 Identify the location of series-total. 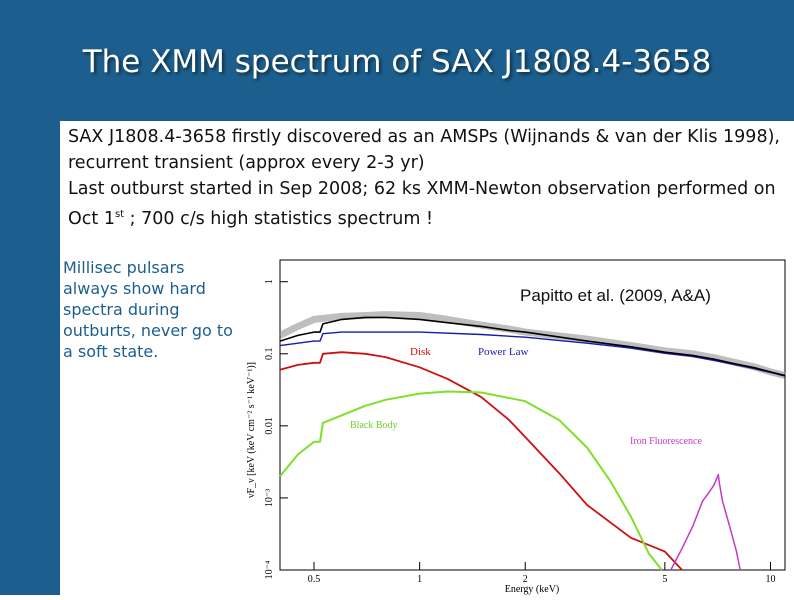
(532, 346).